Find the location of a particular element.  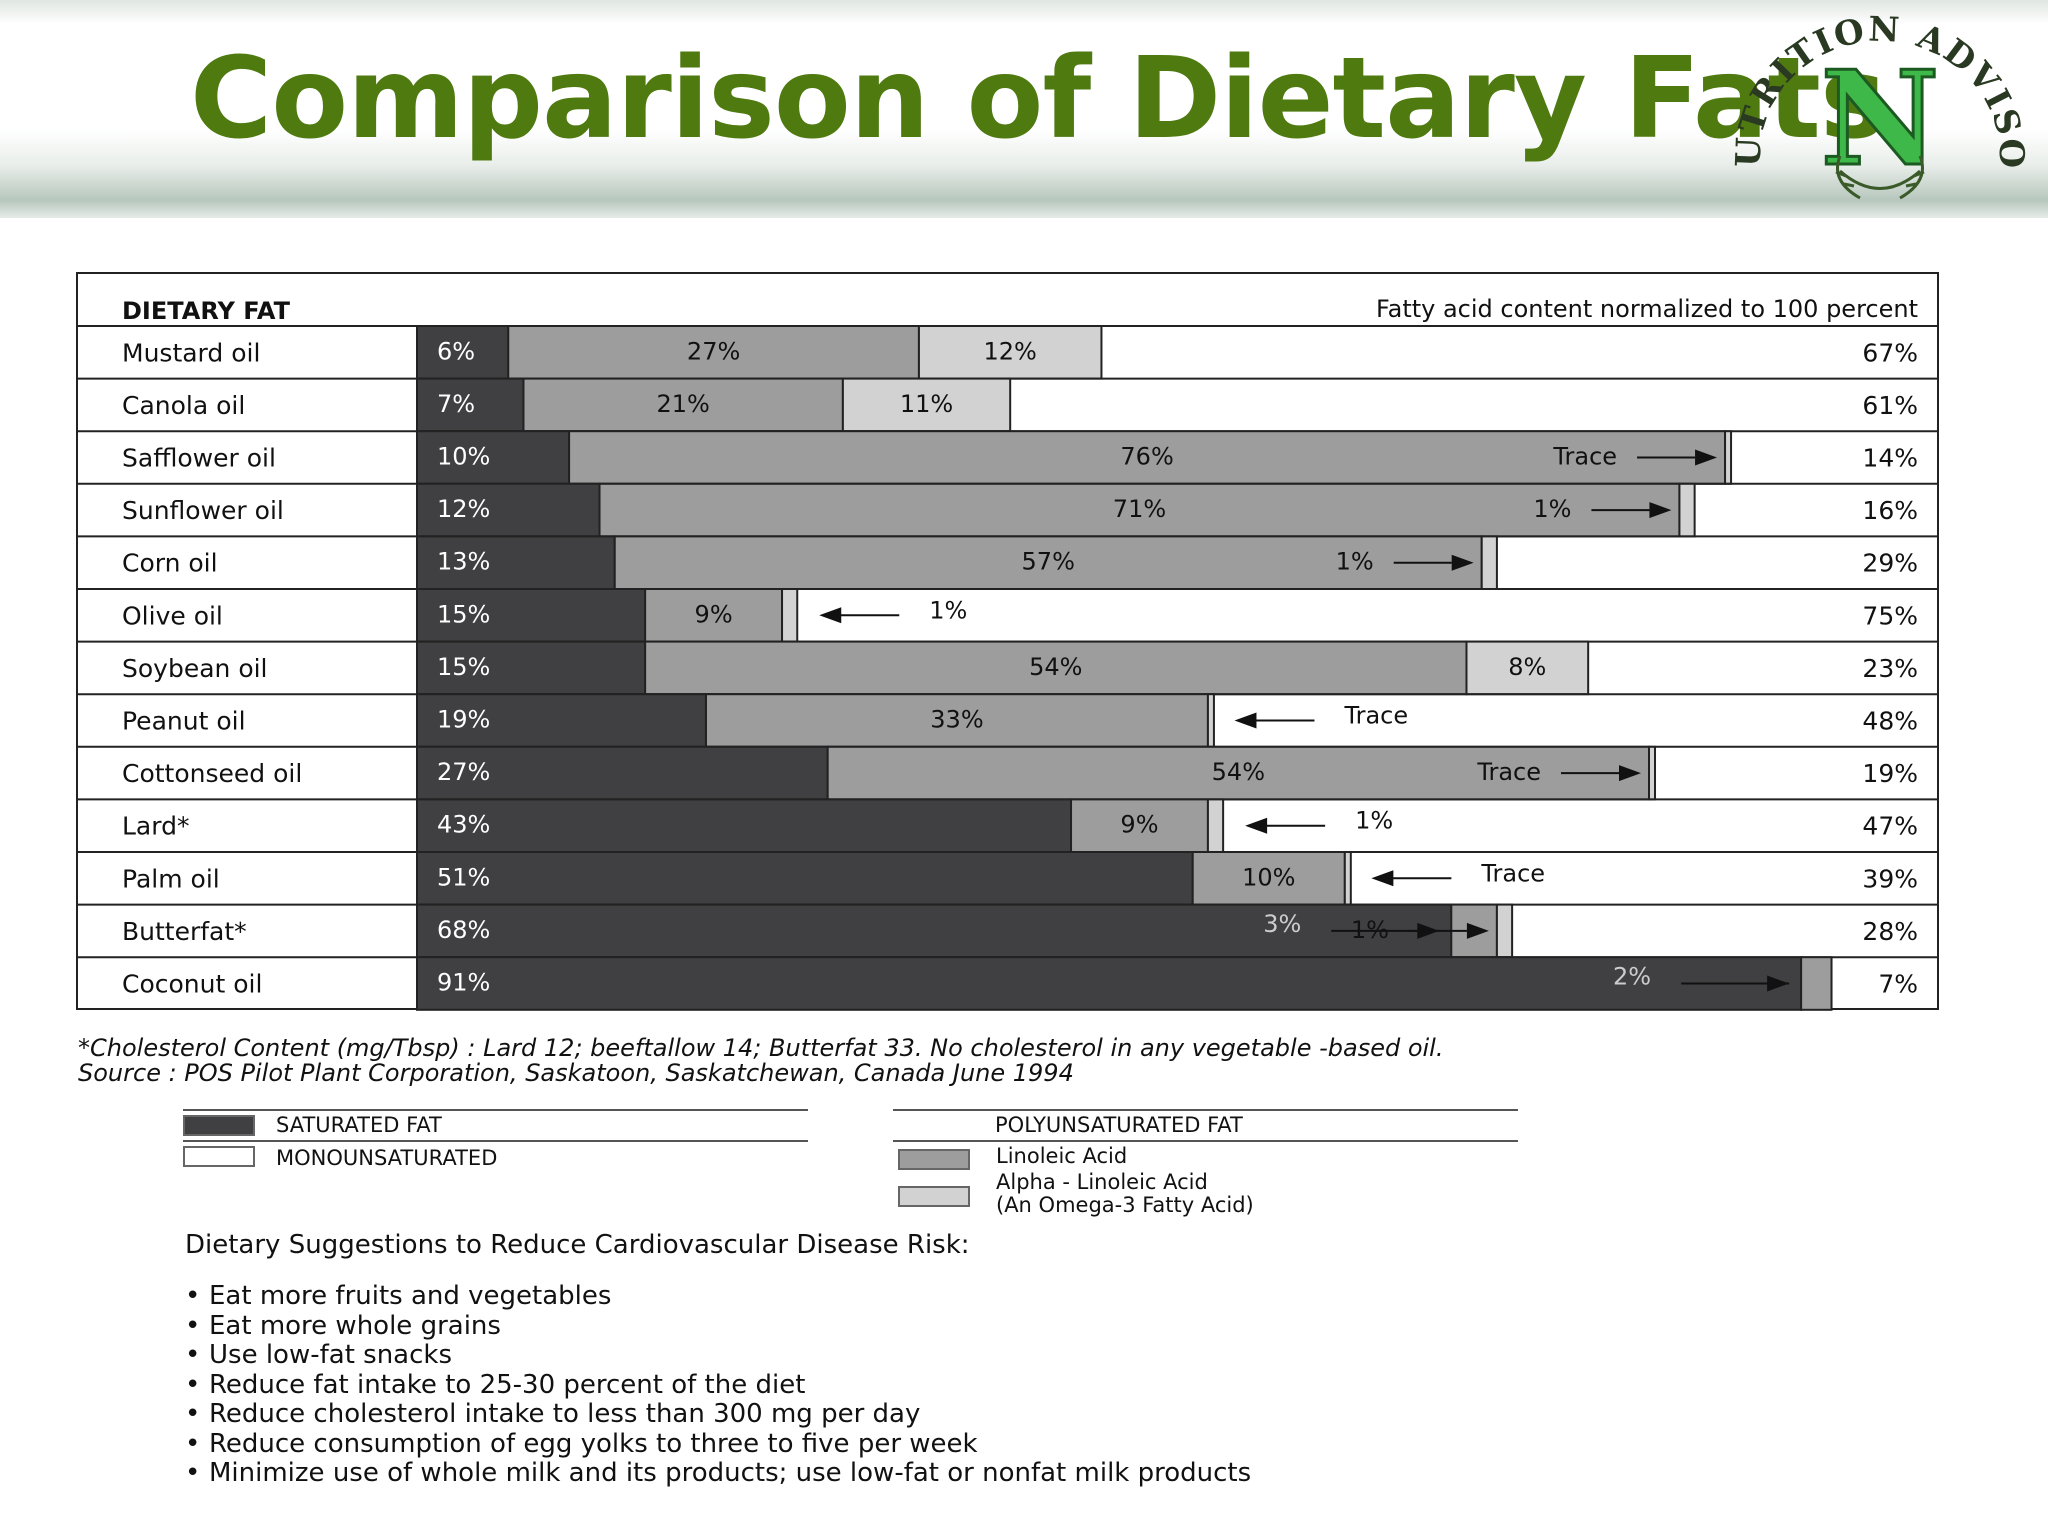

legend-omega3: (An Omega-3 Fatty Acid) is located at coordinates (1125, 1205).